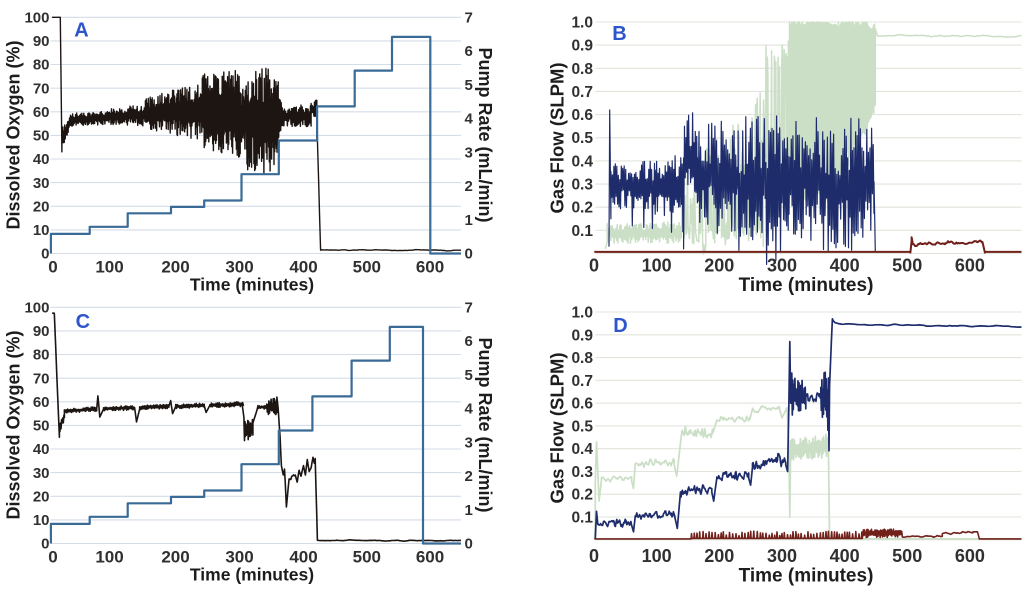 The image size is (1024, 594). What do you see at coordinates (620, 326) in the screenshot?
I see `svg-text: D` at bounding box center [620, 326].